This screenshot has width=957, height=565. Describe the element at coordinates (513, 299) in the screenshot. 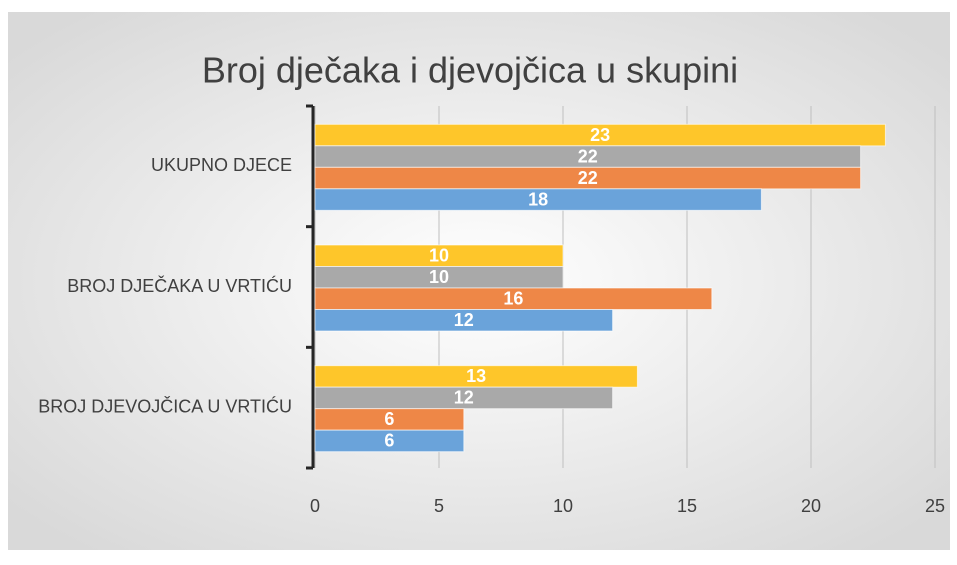

I see `data-label: 16` at that location.